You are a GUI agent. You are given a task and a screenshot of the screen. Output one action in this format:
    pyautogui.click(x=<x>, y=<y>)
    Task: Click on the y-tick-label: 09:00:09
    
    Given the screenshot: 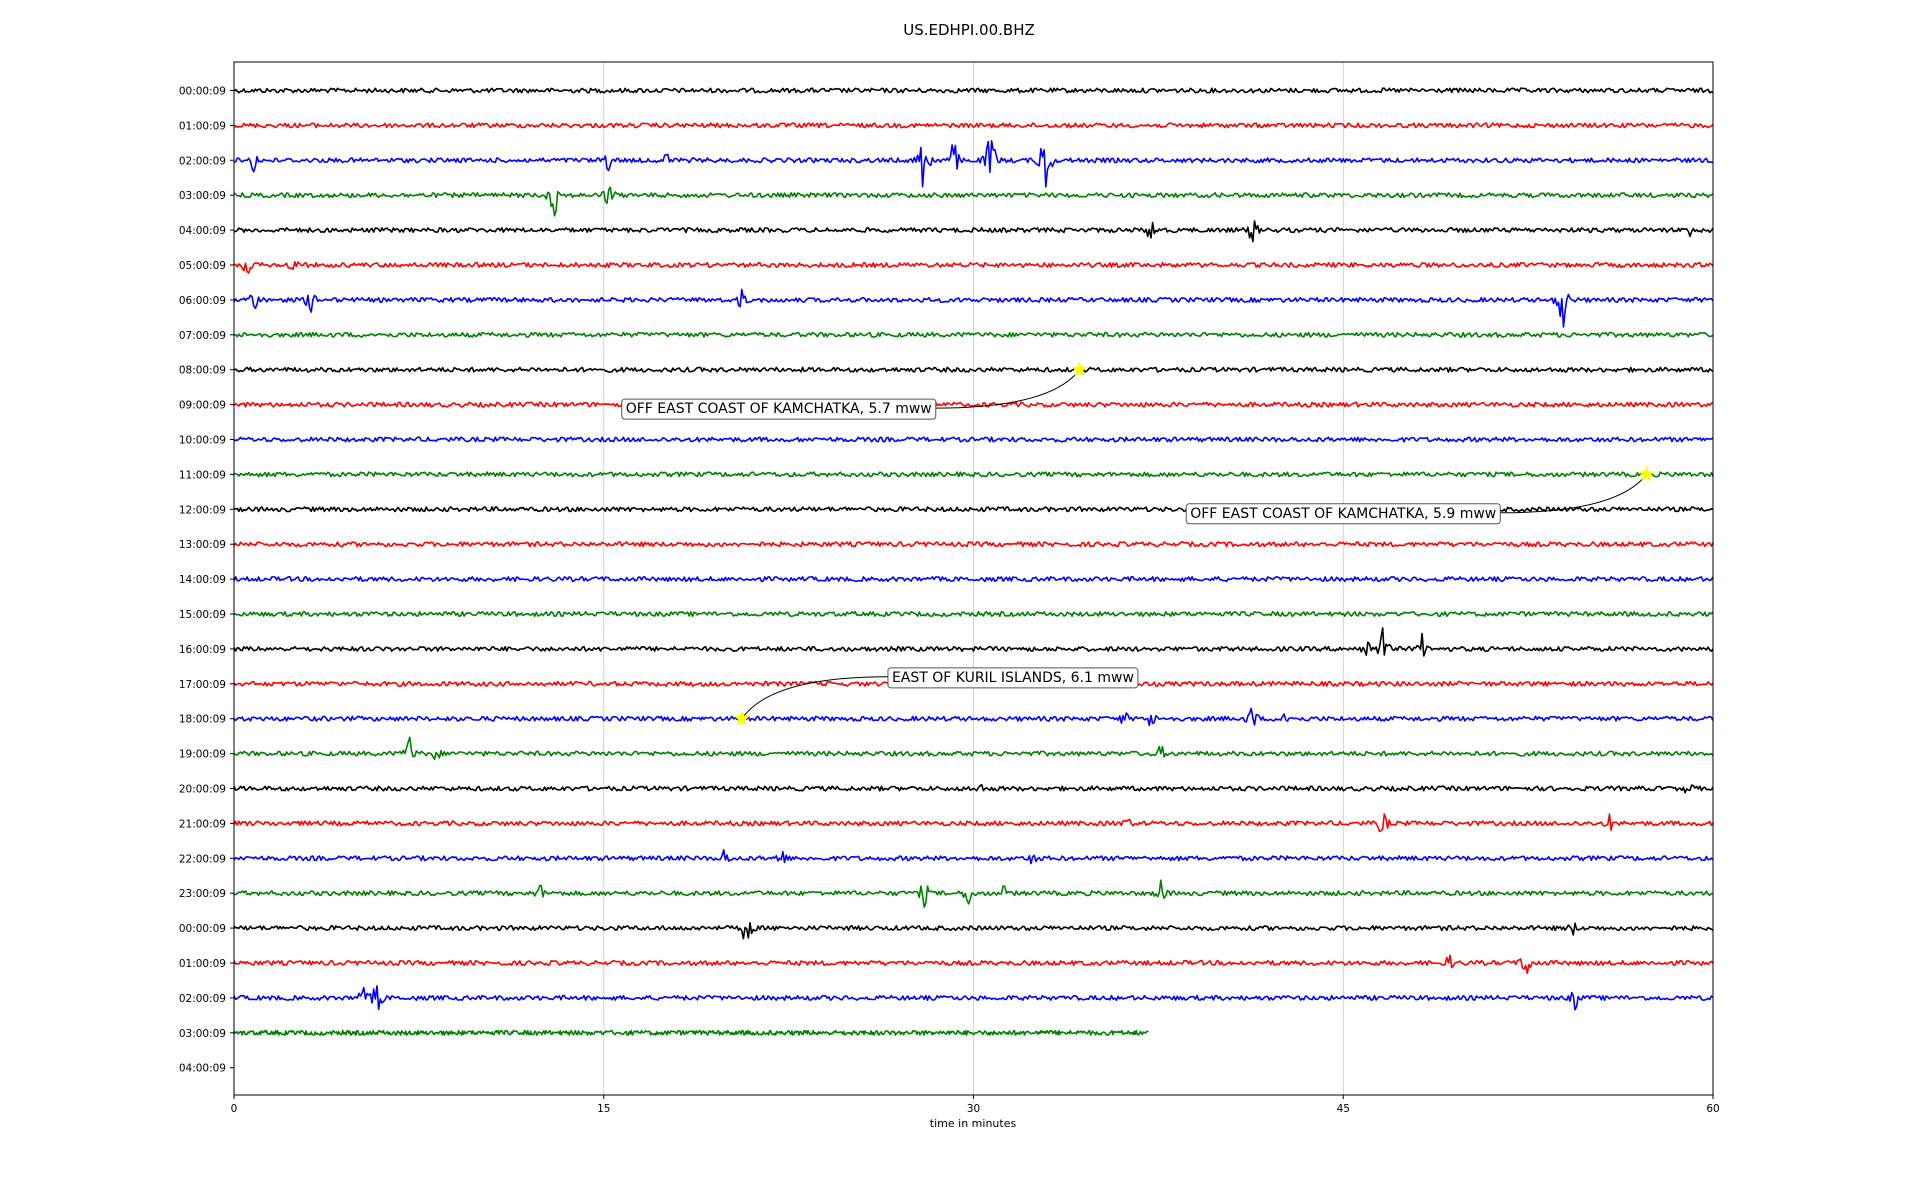 What is the action you would take?
    pyautogui.click(x=202, y=406)
    